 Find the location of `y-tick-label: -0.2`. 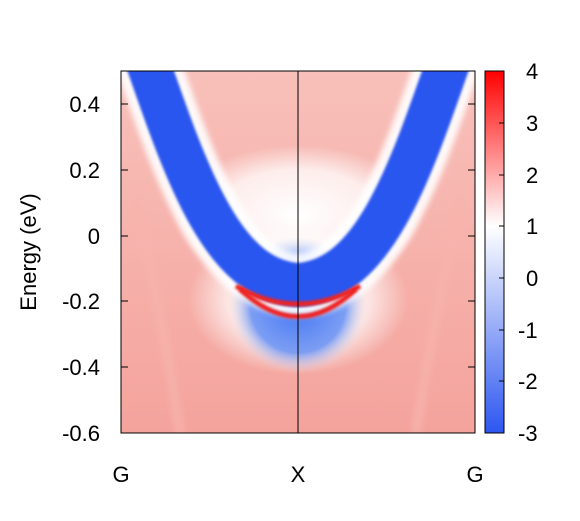

y-tick-label: -0.2 is located at coordinates (81, 301).